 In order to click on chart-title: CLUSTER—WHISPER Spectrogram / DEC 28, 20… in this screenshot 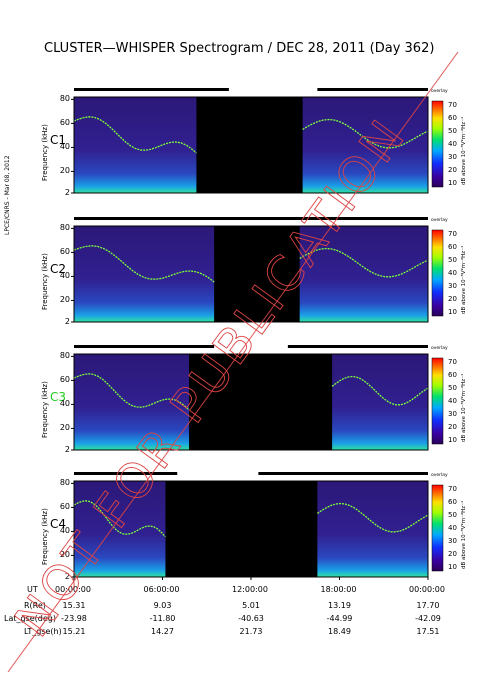, I will do `click(239, 48)`.